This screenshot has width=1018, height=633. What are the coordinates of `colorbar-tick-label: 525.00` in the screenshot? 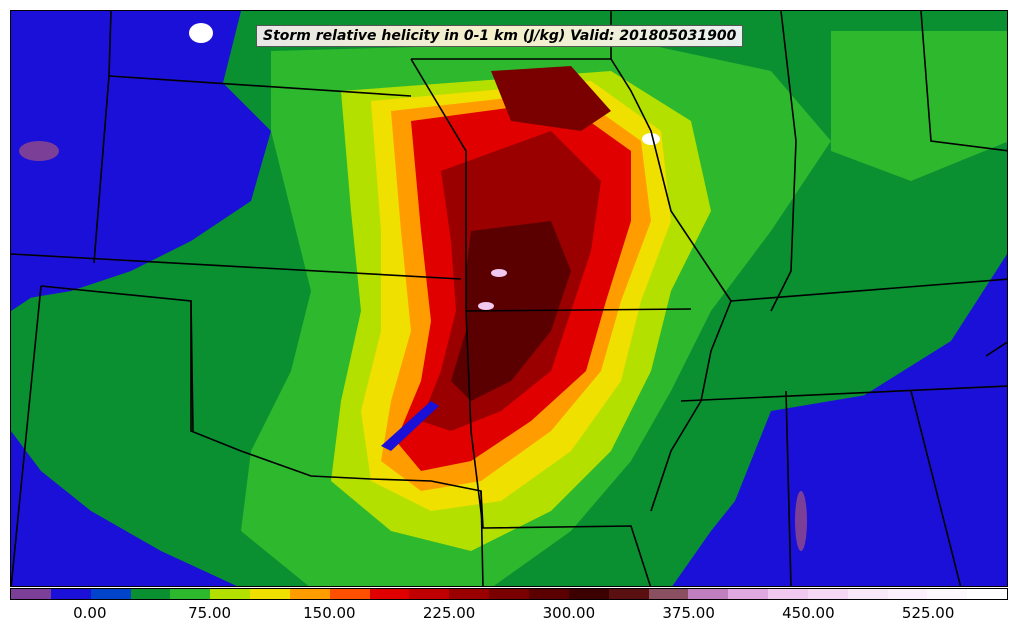 It's located at (928, 613).